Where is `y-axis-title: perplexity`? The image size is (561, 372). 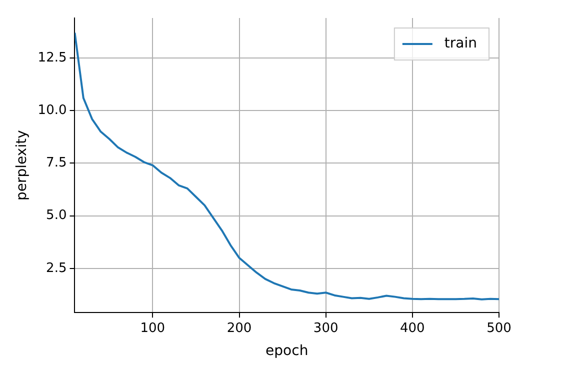
y-axis-title: perplexity is located at coordinates (22, 165).